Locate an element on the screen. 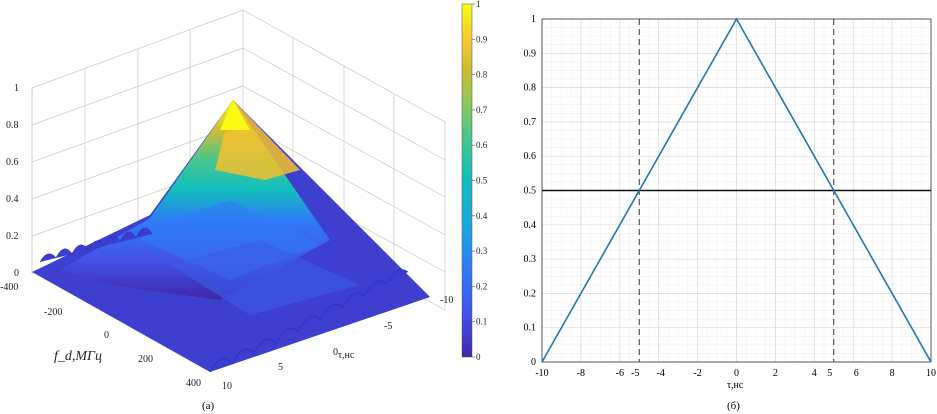 The width and height of the screenshot is (937, 414). x-axis-label: f_d,МГц is located at coordinates (78, 356).